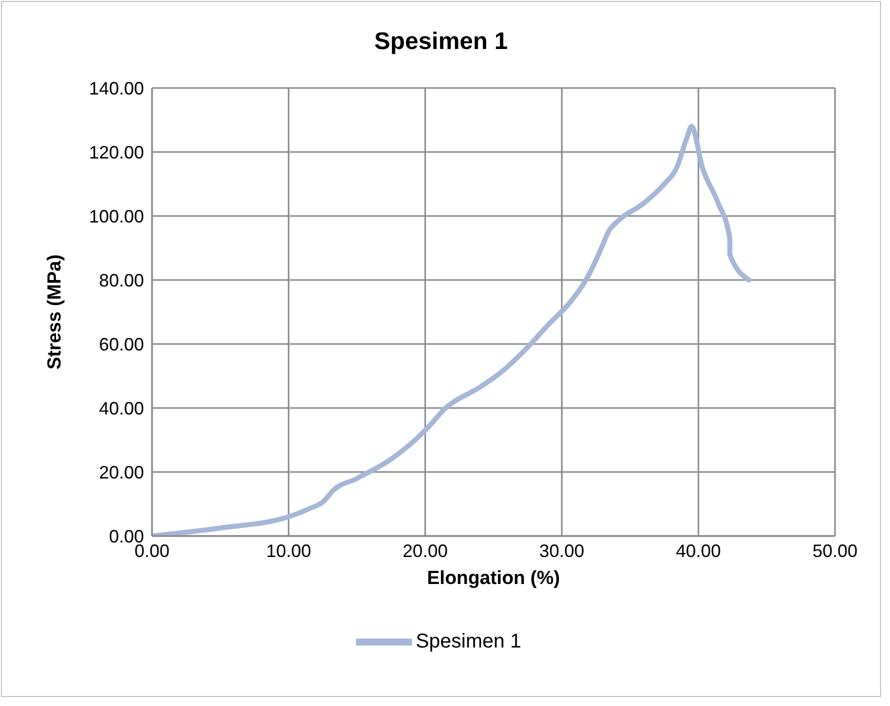 The height and width of the screenshot is (706, 890). I want to click on y-tick-label: 40.00, so click(121, 408).